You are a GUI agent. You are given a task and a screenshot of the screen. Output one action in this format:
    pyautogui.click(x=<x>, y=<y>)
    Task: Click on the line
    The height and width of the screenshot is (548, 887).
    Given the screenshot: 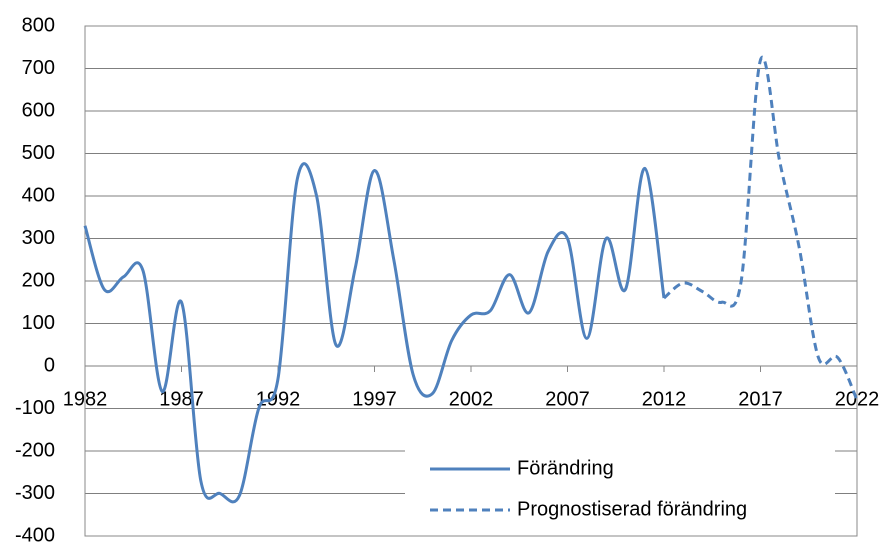 What is the action you would take?
    pyautogui.click(x=761, y=228)
    